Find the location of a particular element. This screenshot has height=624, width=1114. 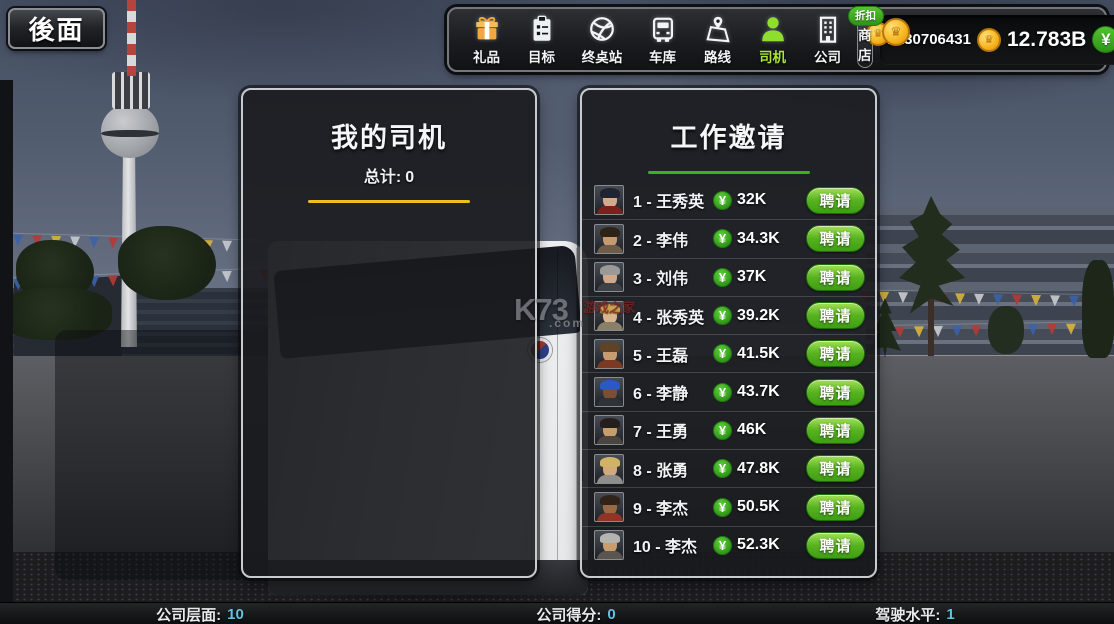

price-value: 34.3K is located at coordinates (758, 238).